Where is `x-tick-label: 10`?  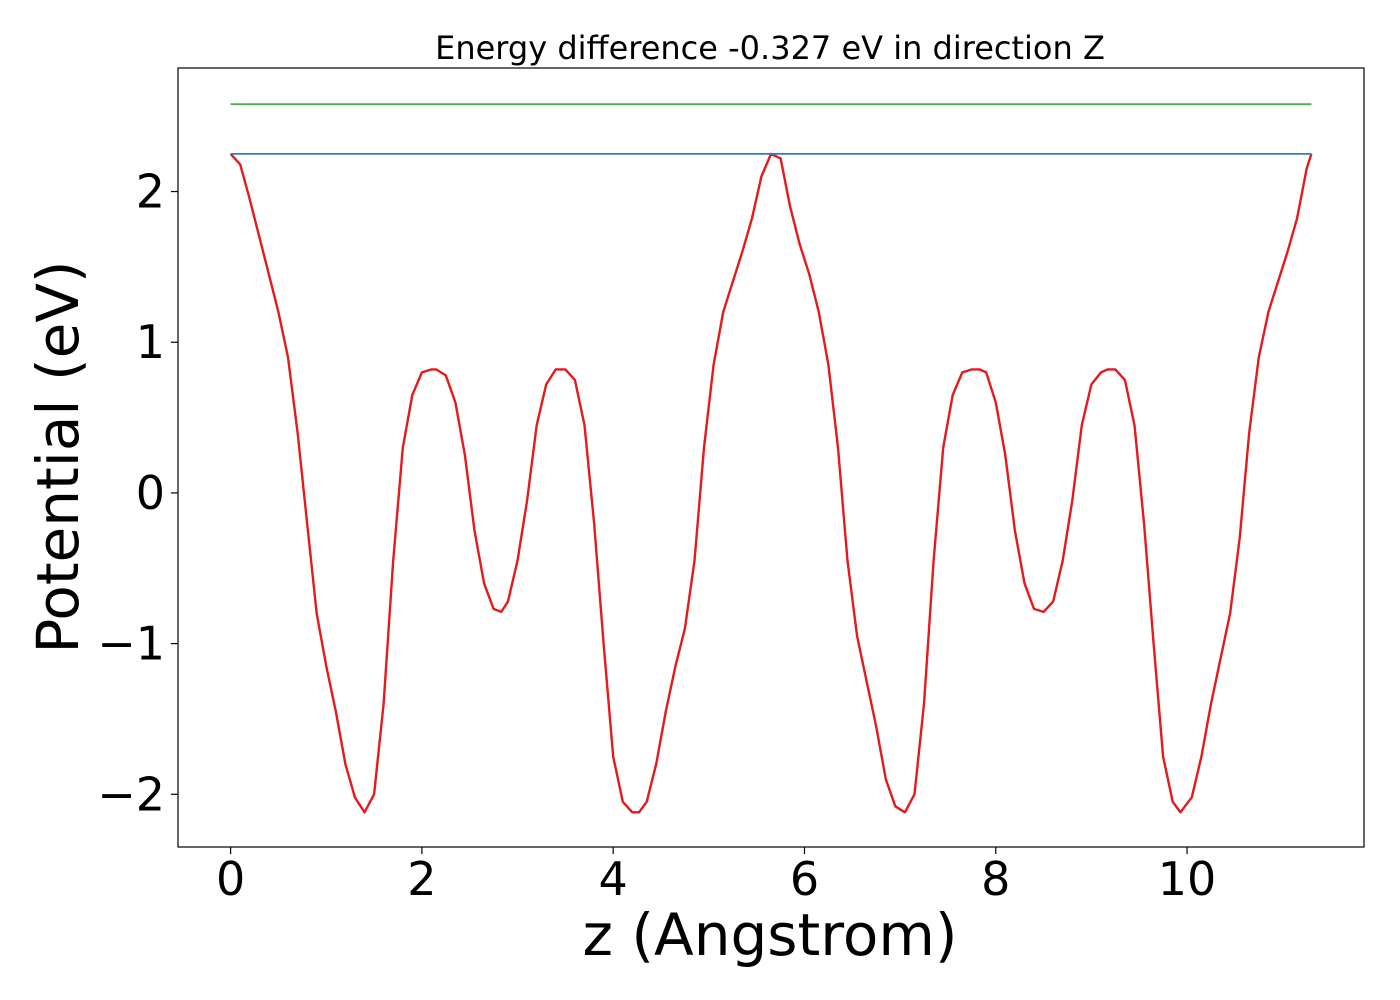
x-tick-label: 10 is located at coordinates (1187, 879).